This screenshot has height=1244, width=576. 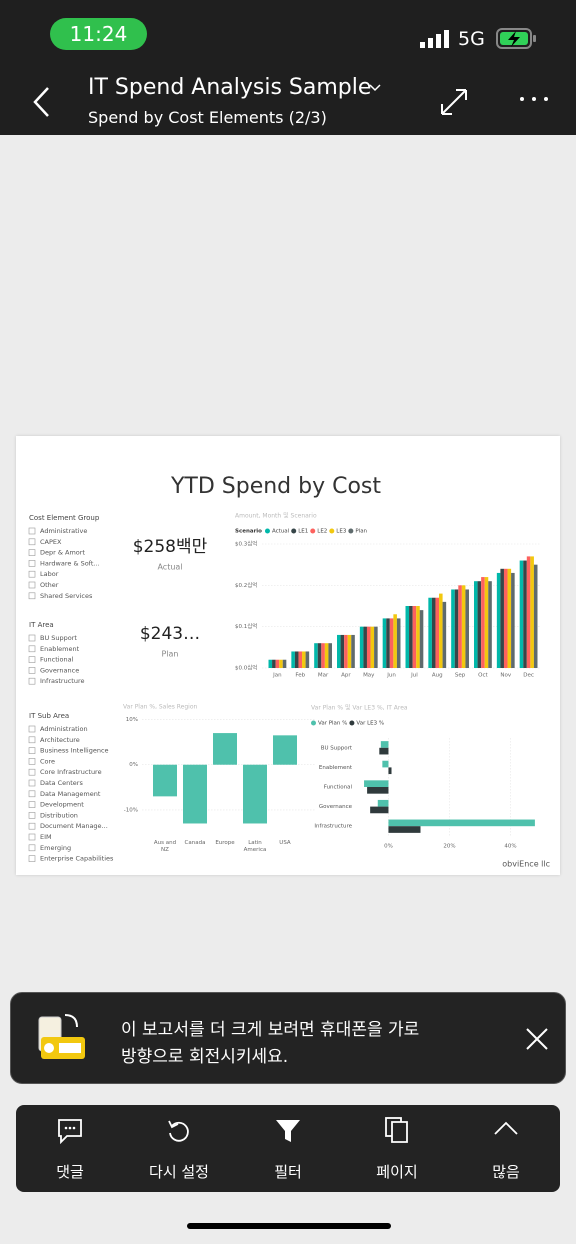 What do you see at coordinates (332, 724) in the screenshot?
I see `legend-label: Var Plan %` at bounding box center [332, 724].